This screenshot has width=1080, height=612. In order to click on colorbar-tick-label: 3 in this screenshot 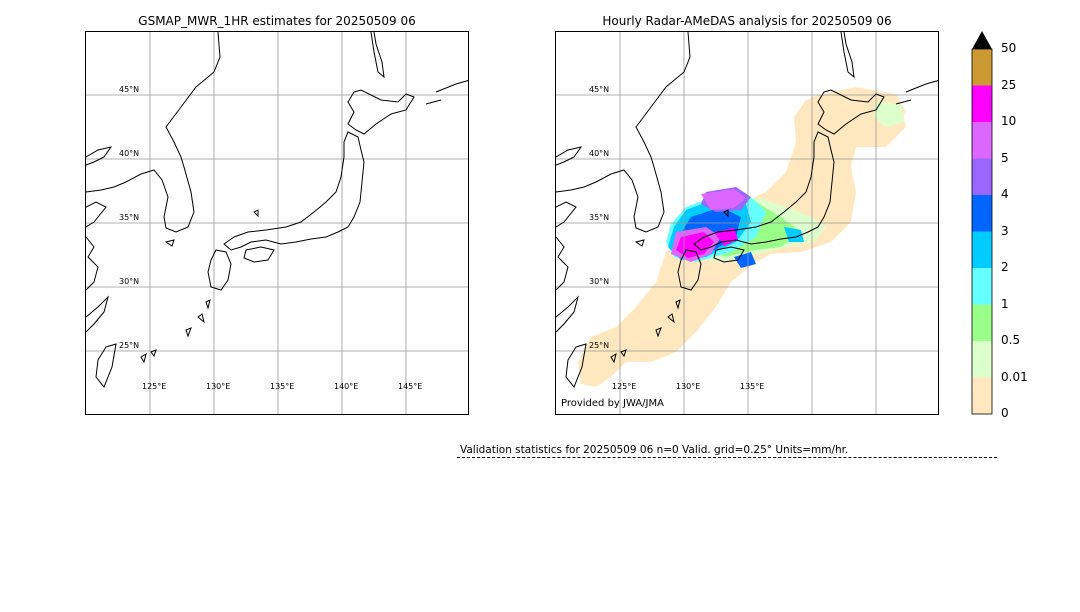, I will do `click(1005, 230)`.